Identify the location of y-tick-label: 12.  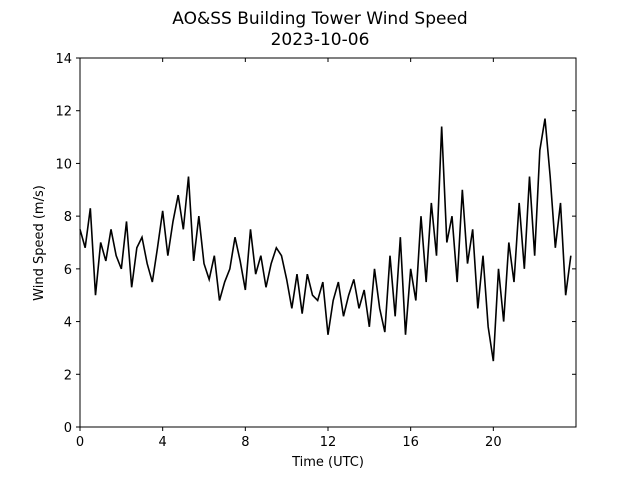
(63, 112).